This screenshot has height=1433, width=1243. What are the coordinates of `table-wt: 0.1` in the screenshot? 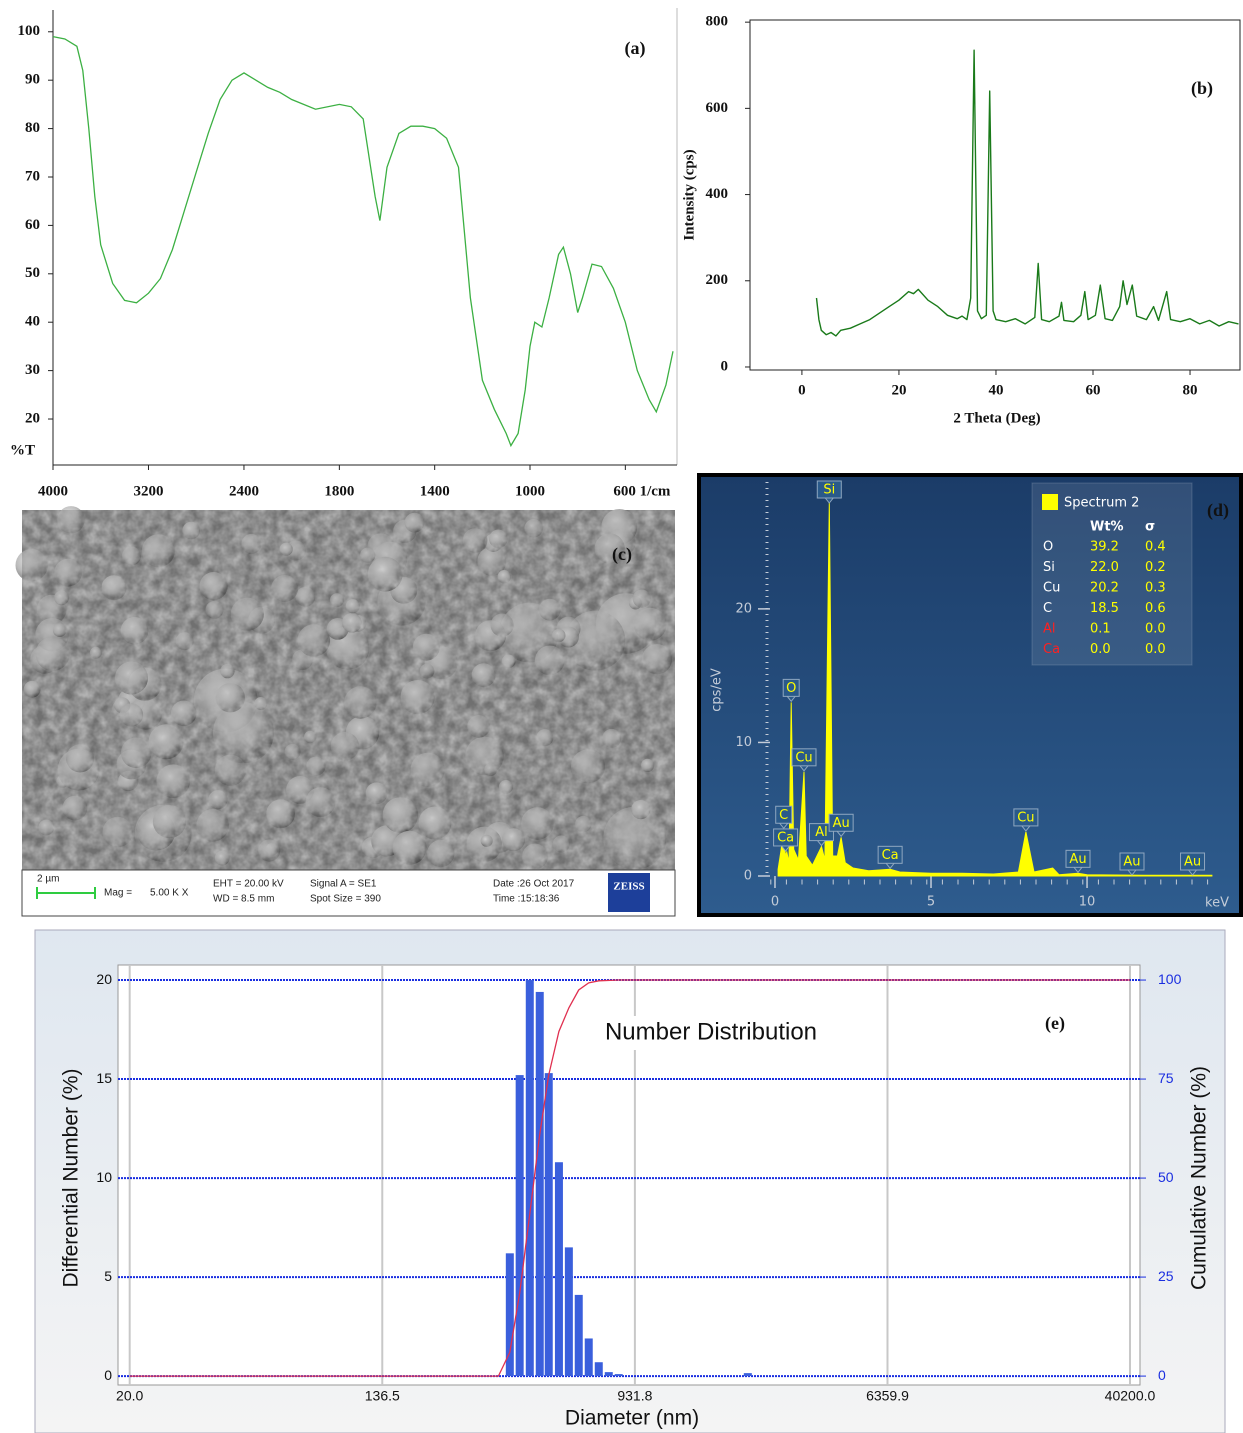 It's located at (1100, 629).